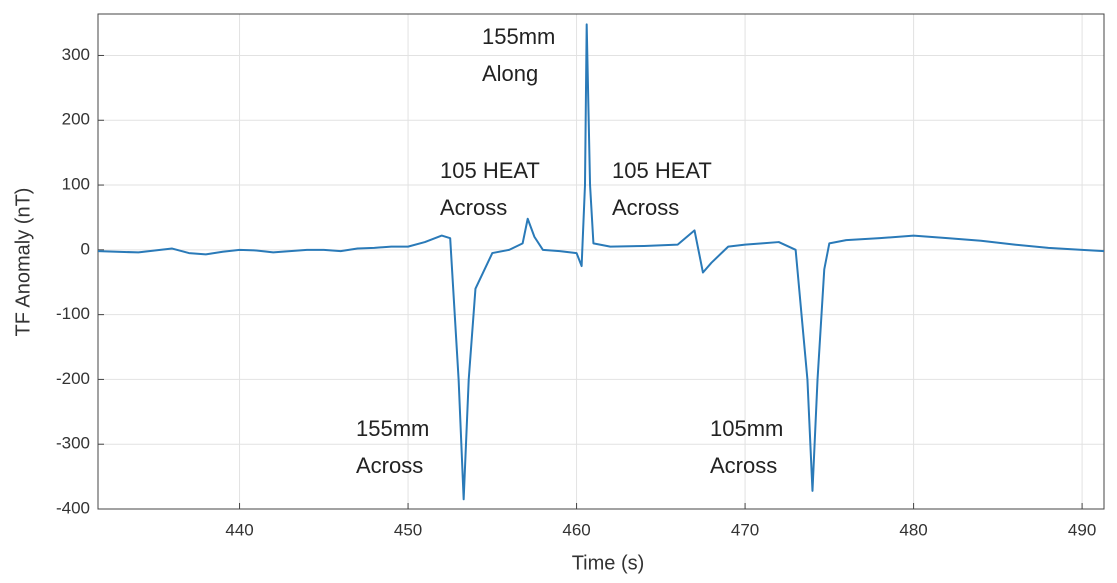 Image resolution: width=1117 pixels, height=583 pixels. What do you see at coordinates (239, 529) in the screenshot?
I see `x-tick-label: 440` at bounding box center [239, 529].